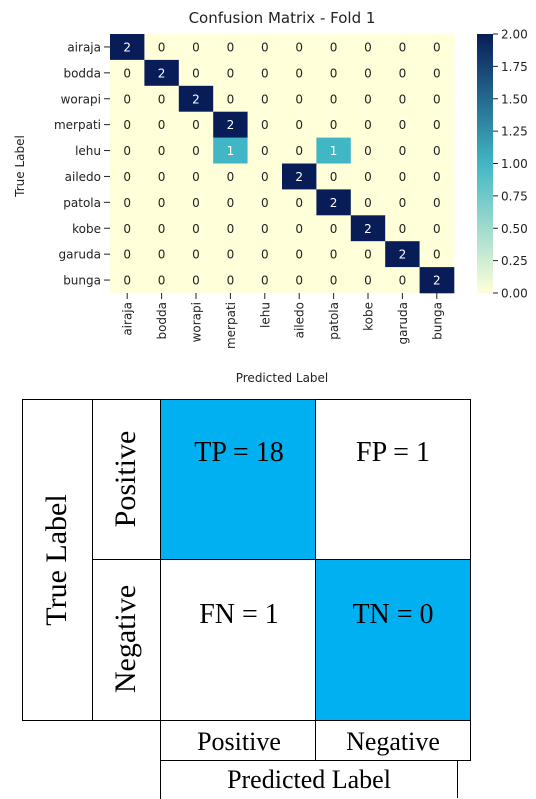 Image resolution: width=536 pixels, height=799 pixels. I want to click on row-tick-label: bunga, so click(82, 281).